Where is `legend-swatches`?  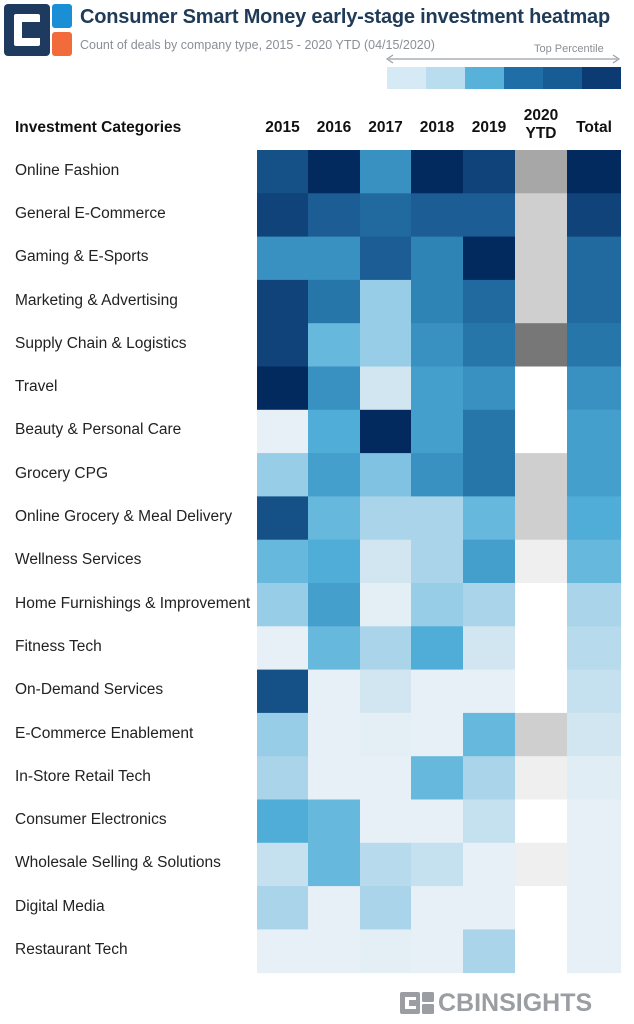
legend-swatches is located at coordinates (504, 78).